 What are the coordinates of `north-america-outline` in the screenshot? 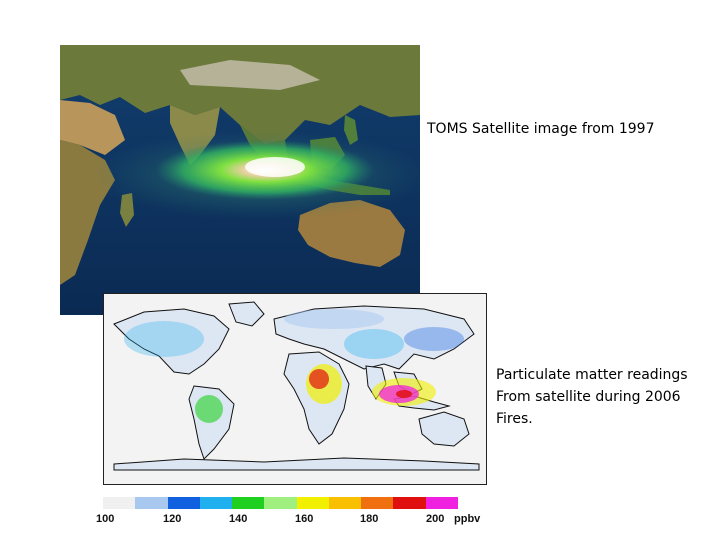 It's located at (171, 341).